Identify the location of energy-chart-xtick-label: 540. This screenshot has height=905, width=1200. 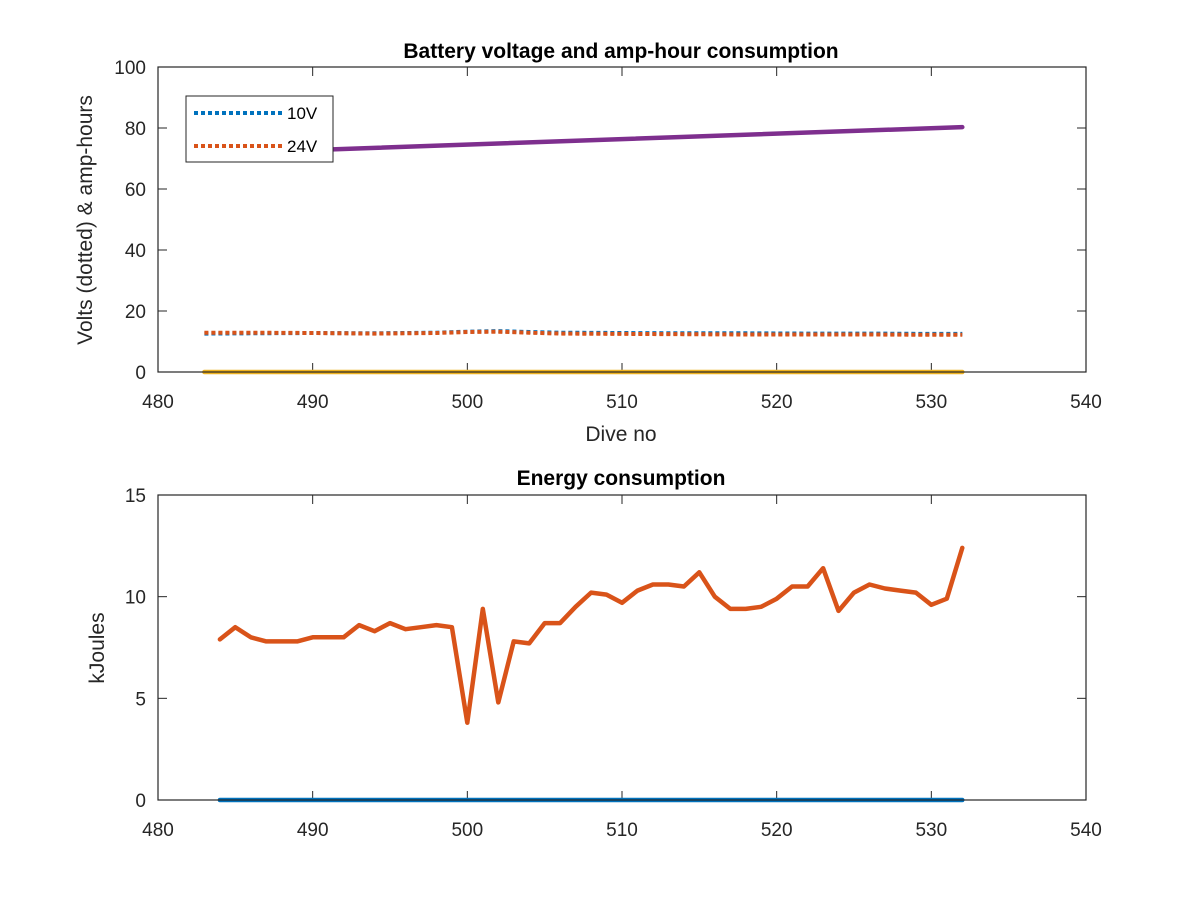
(1086, 830).